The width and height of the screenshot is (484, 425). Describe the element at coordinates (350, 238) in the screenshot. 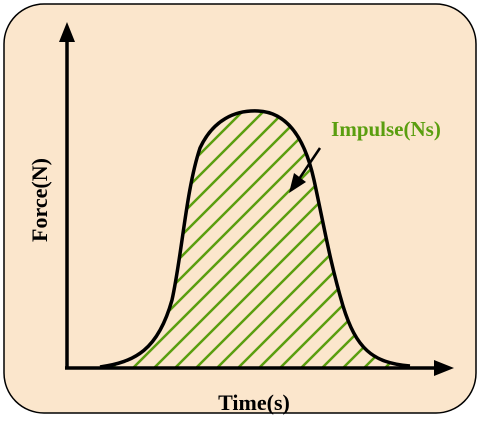

I see `hatch-line` at that location.